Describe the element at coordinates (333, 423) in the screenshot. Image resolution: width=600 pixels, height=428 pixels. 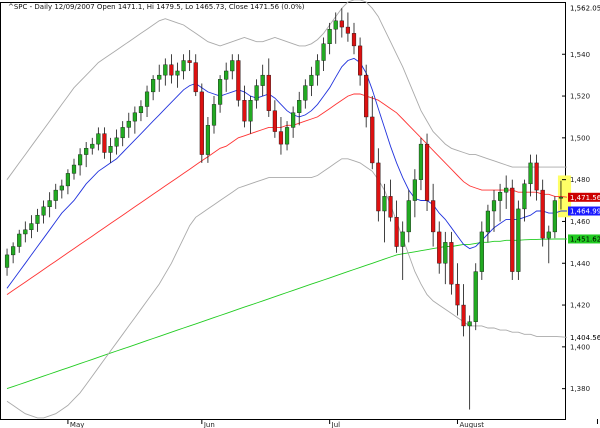
I see `x-axis: MayJunJulAugustSeptember` at that location.